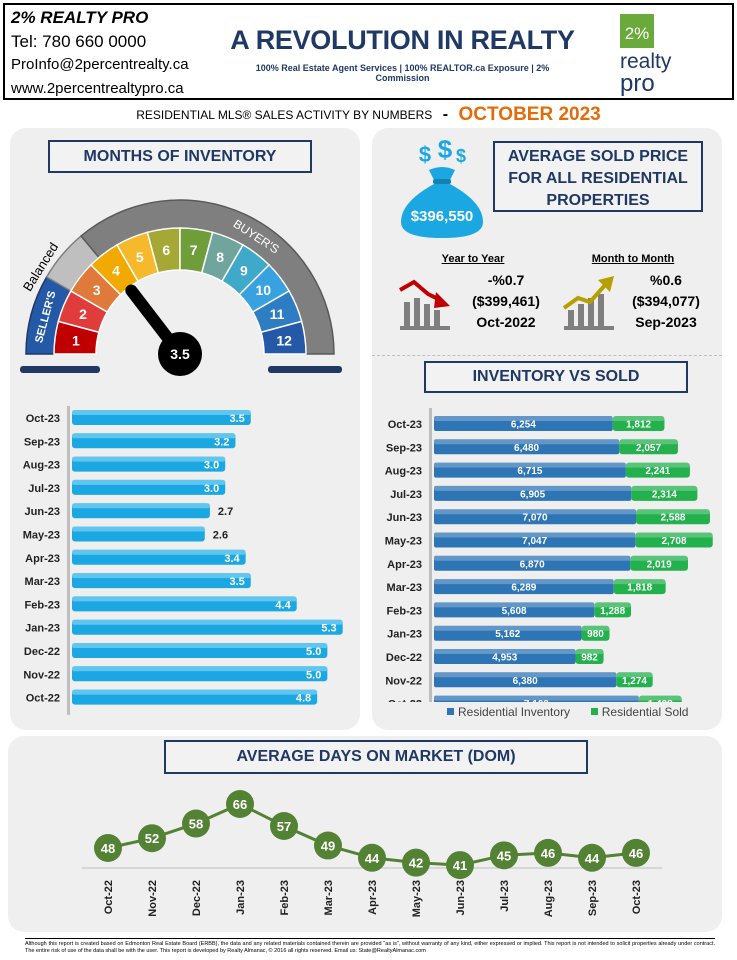 The image size is (737, 960). Describe the element at coordinates (430, 555) in the screenshot. I see `inv-axis` at that location.